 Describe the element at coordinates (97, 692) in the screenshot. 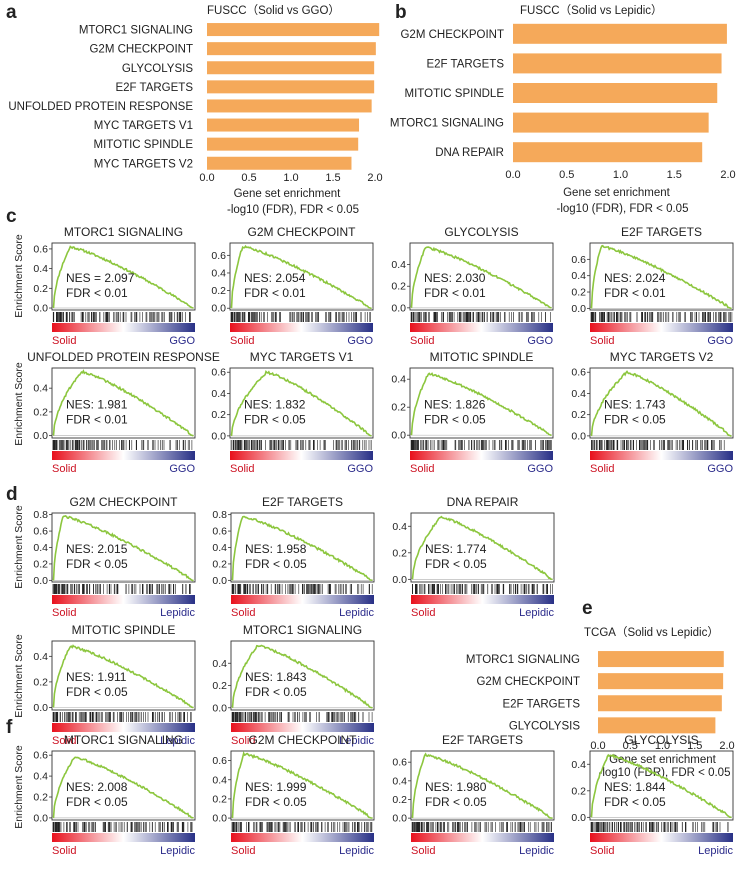

I see `fdr-value-d-3: FDR < 0.05` at that location.